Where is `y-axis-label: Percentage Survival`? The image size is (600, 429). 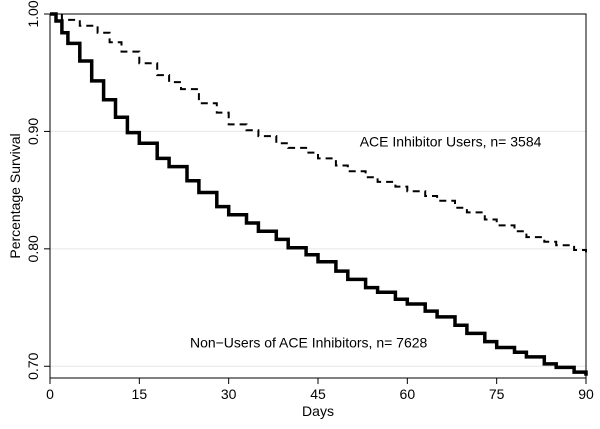 y-axis-label: Percentage Survival is located at coordinates (15, 195).